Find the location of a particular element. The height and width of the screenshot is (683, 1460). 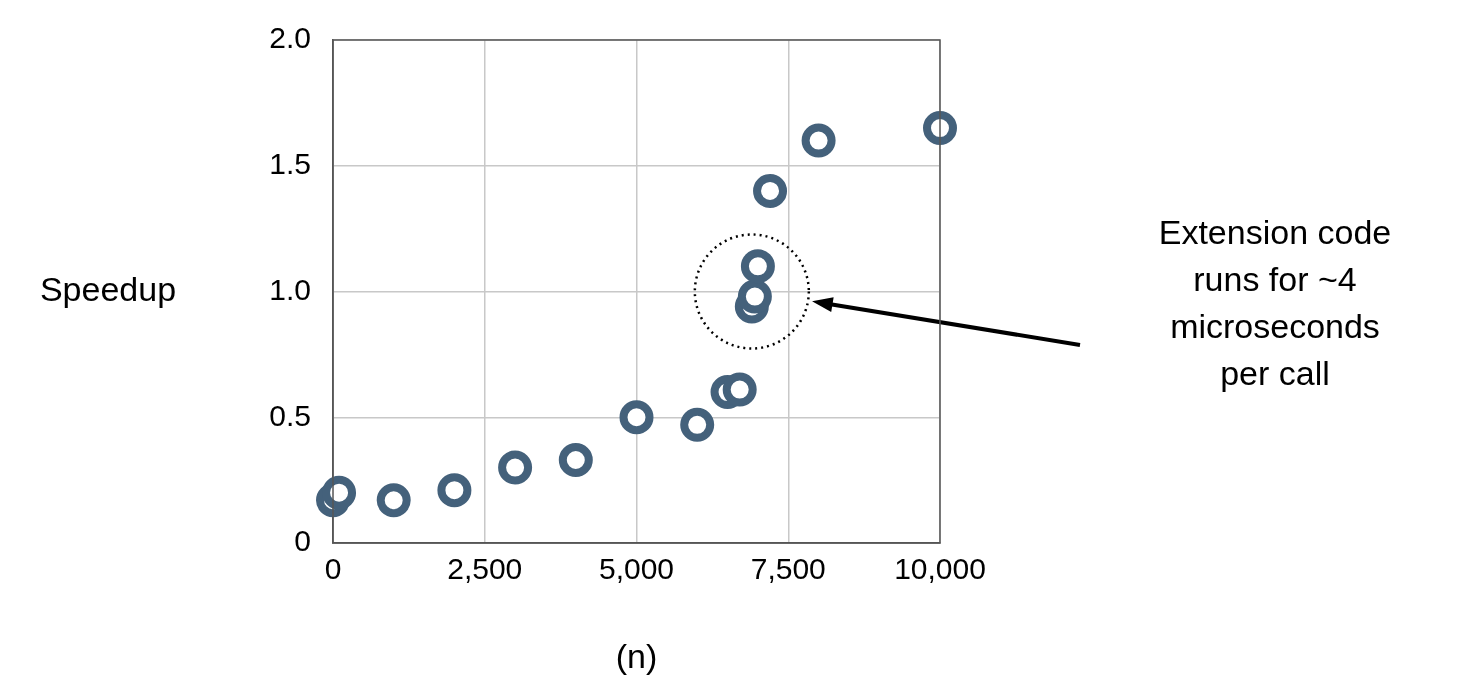

x-tick-label: 0 is located at coordinates (333, 569).